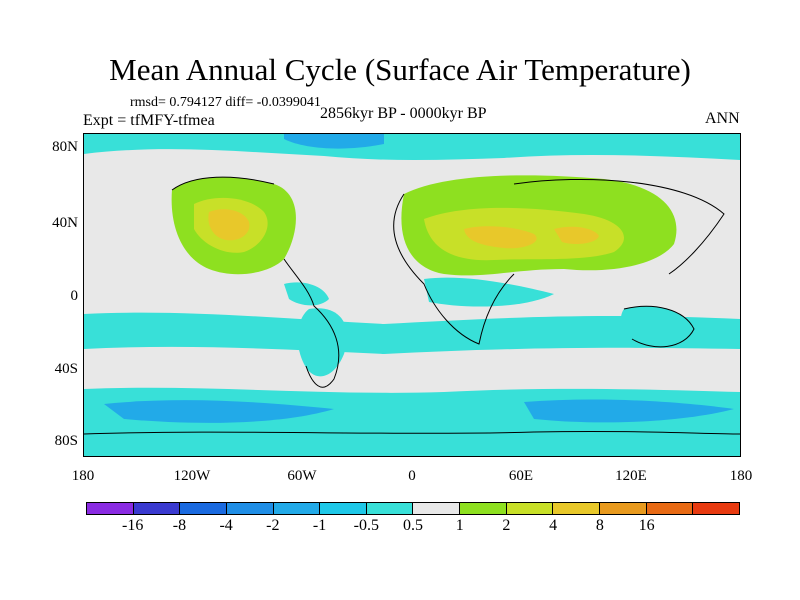 The height and width of the screenshot is (600, 800). Describe the element at coordinates (133, 525) in the screenshot. I see `colorbar-label: -16` at that location.